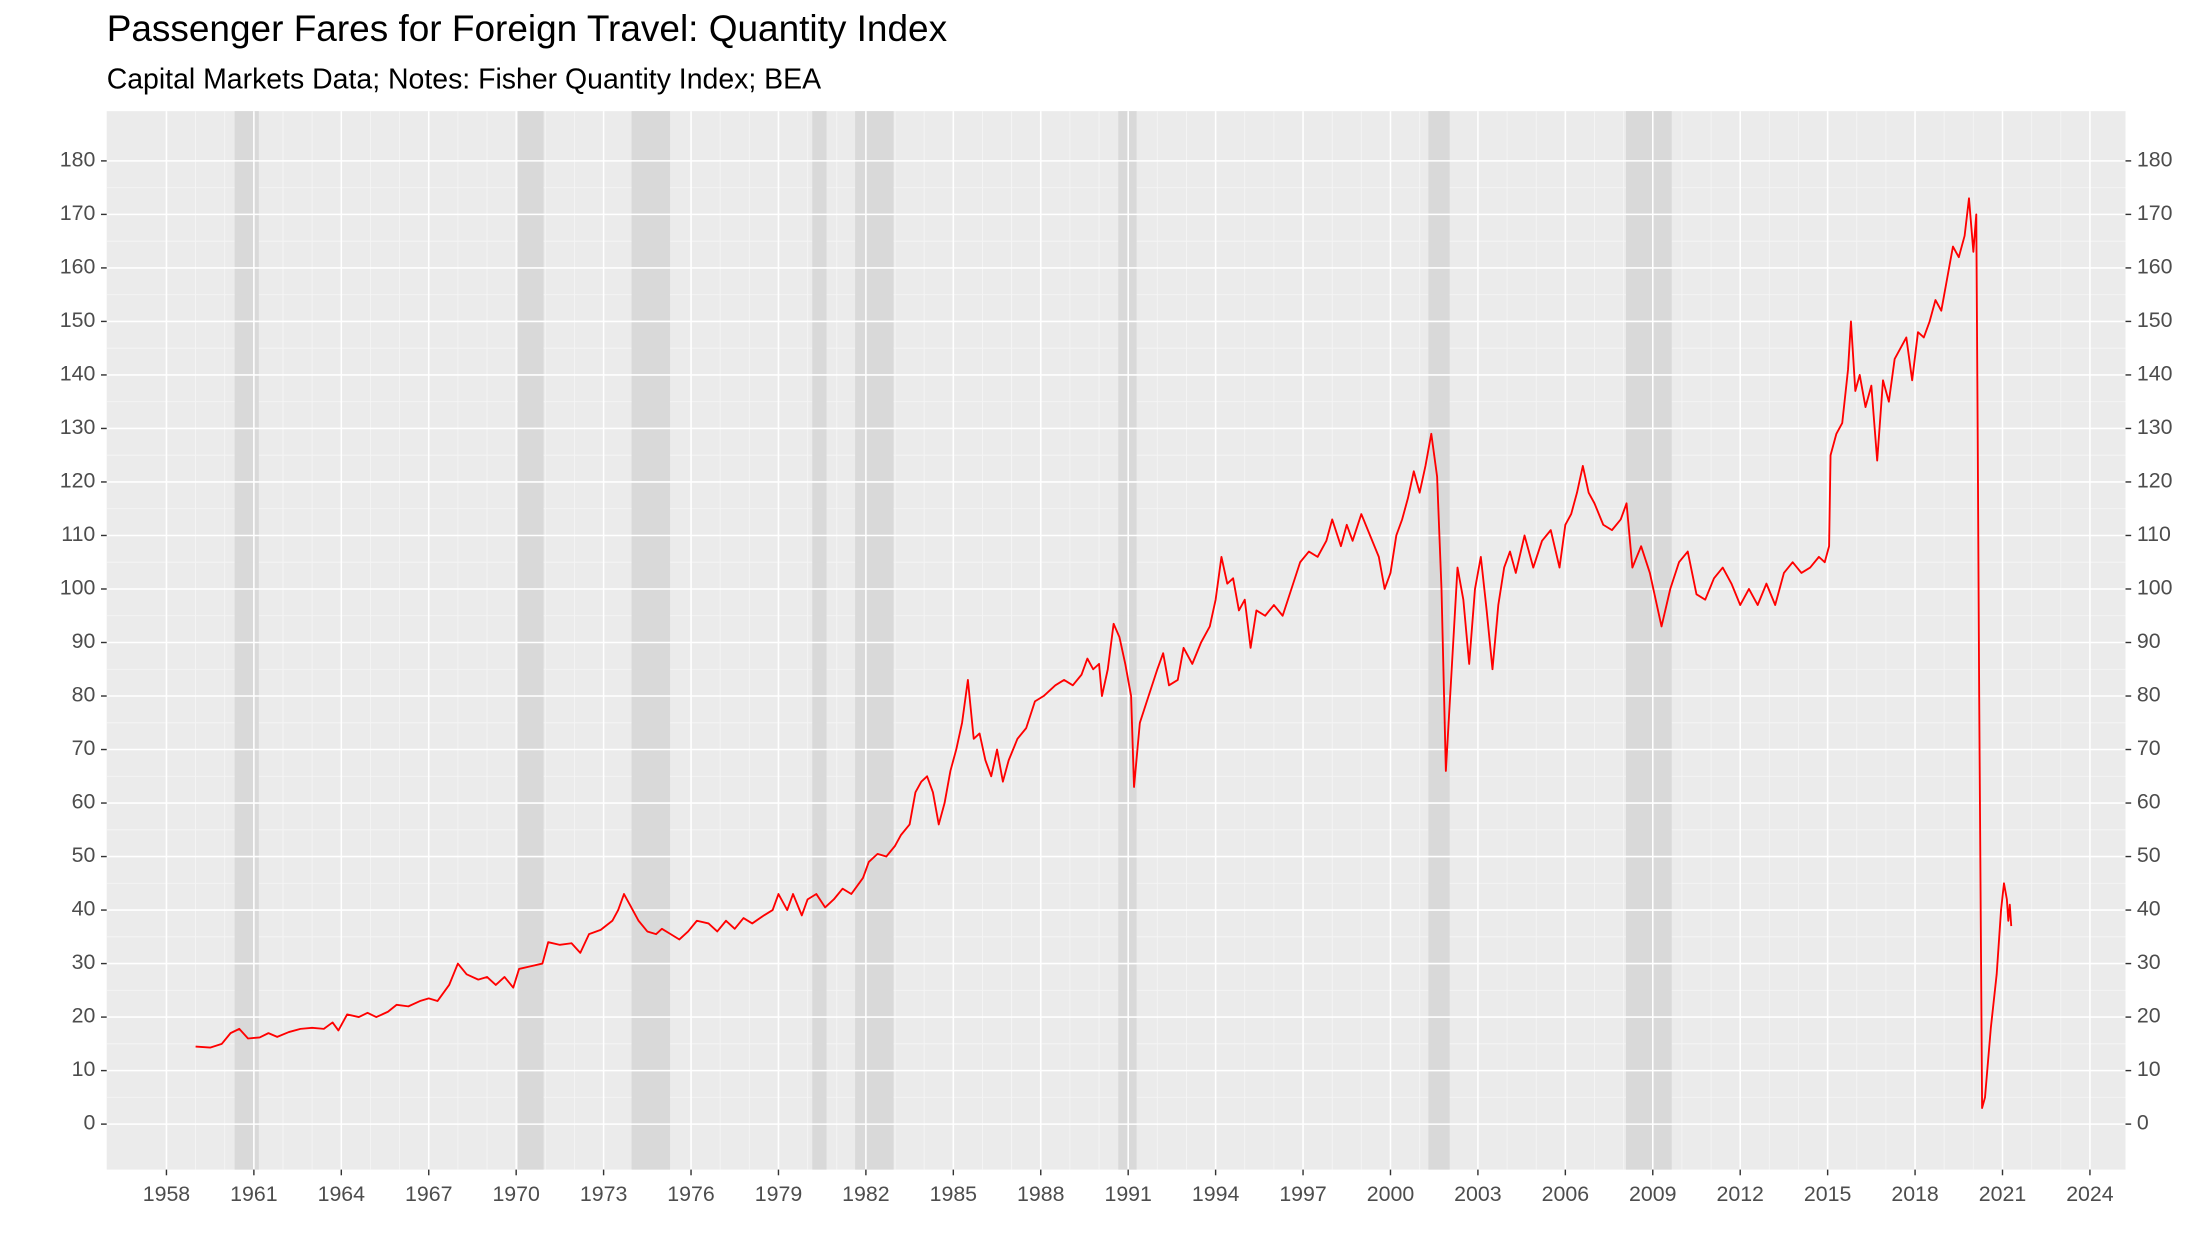 This screenshot has height=1248, width=2208. I want to click on x-tick-label: 1991, so click(1127, 1194).